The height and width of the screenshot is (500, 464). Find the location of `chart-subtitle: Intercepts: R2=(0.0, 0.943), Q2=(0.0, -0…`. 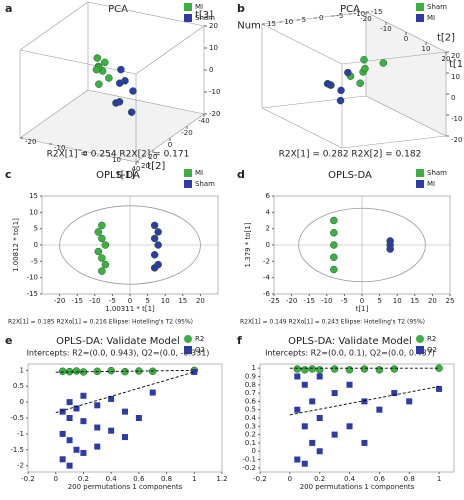

chart-subtitle: Intercepts: R2=(0.0, 0.943), Q2=(0.0, -0… is located at coordinates (118, 353).